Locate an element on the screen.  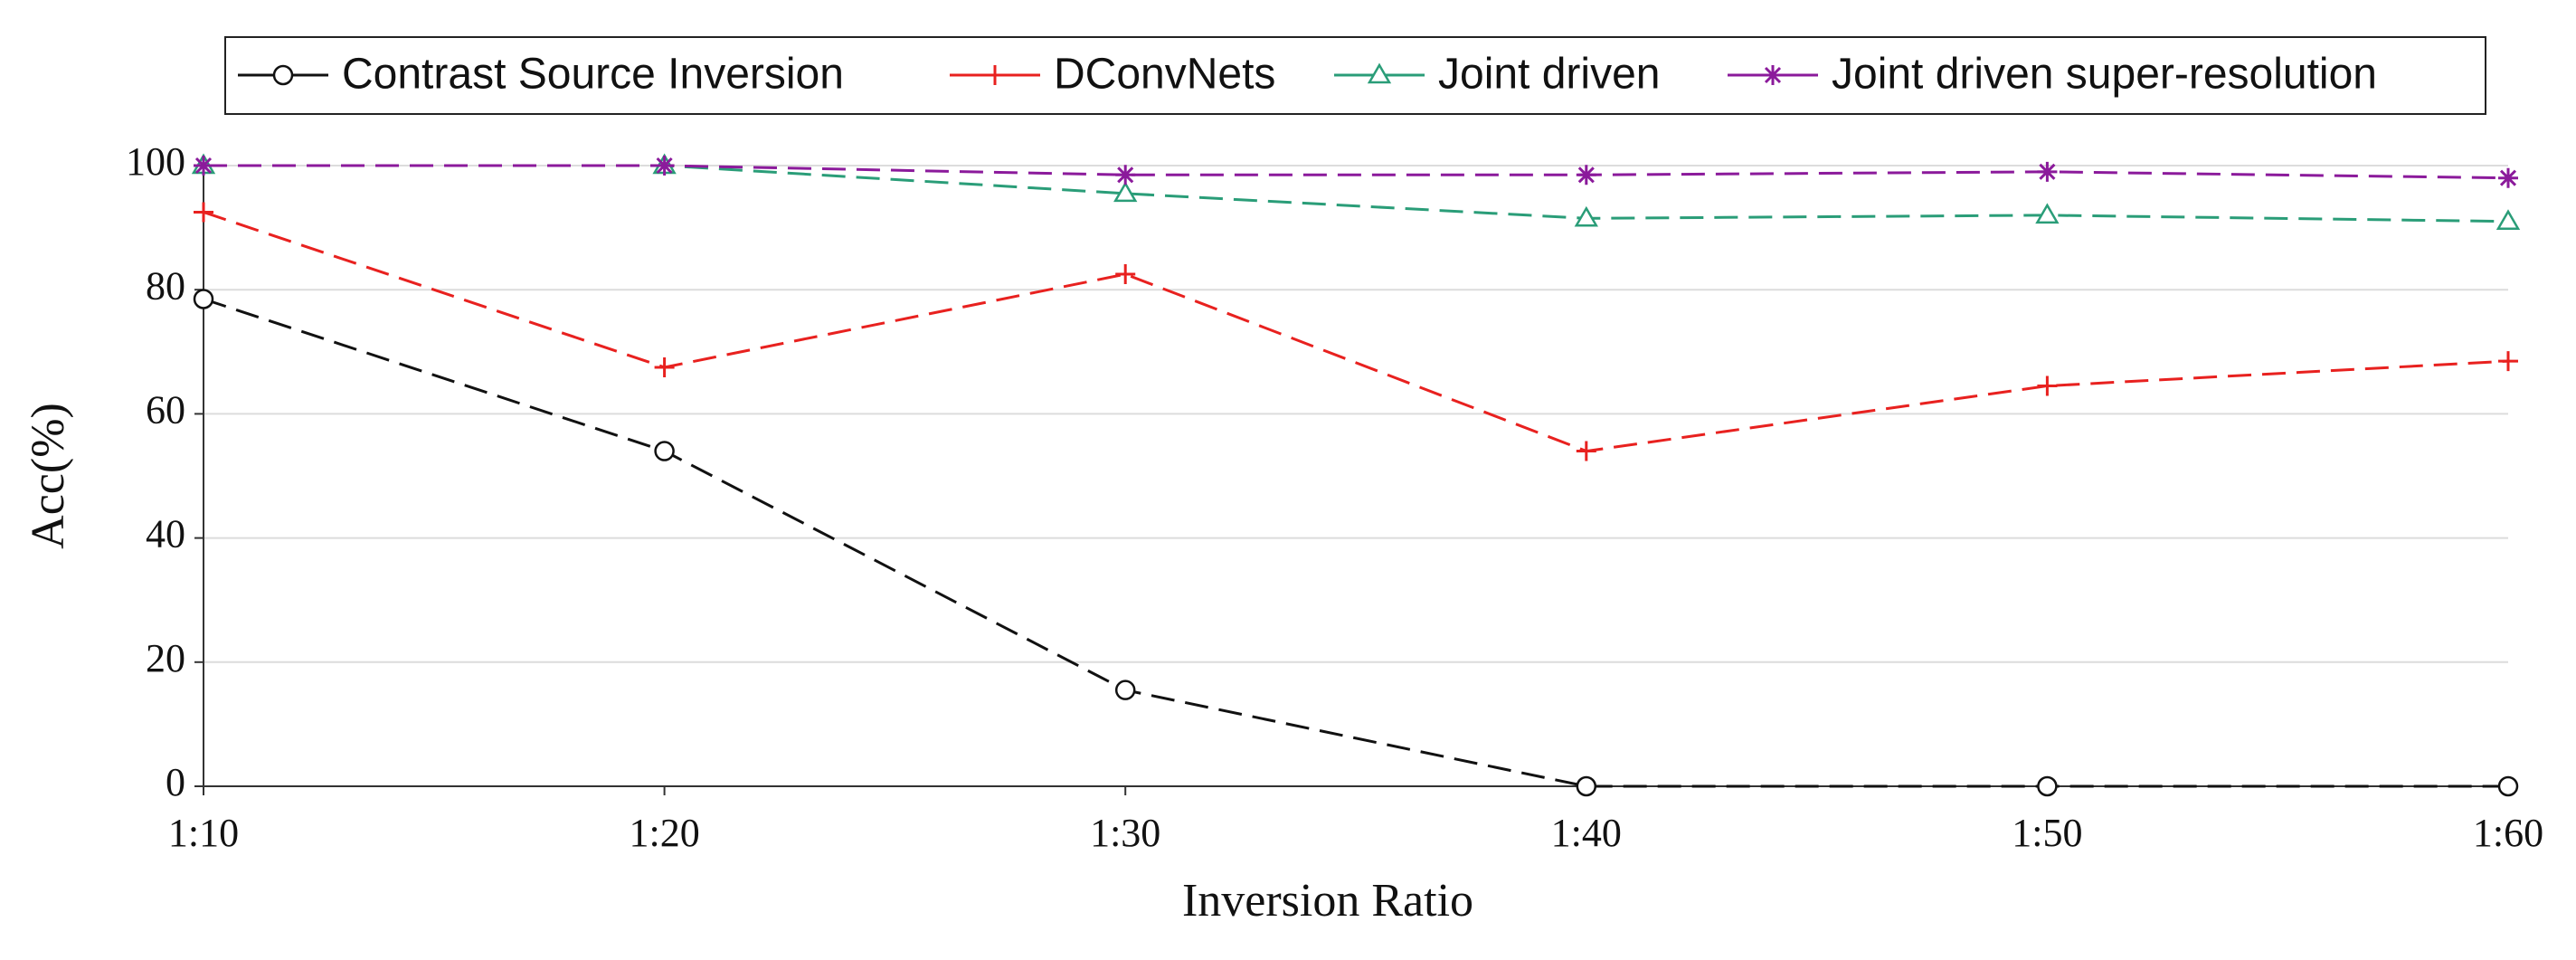
legend-label: Joint driven super-resolution is located at coordinates (2104, 75).